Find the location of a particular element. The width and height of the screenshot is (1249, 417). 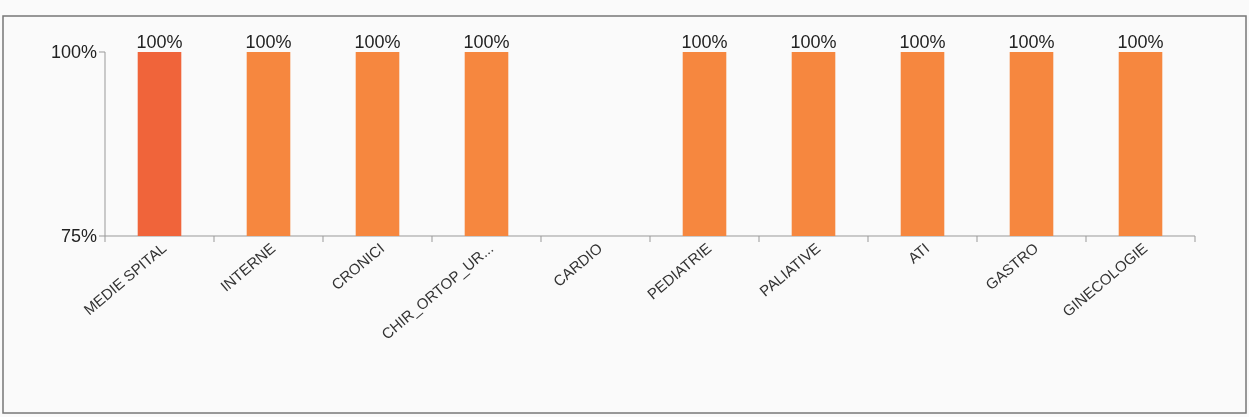

y-tick-label: 75% is located at coordinates (78, 236).